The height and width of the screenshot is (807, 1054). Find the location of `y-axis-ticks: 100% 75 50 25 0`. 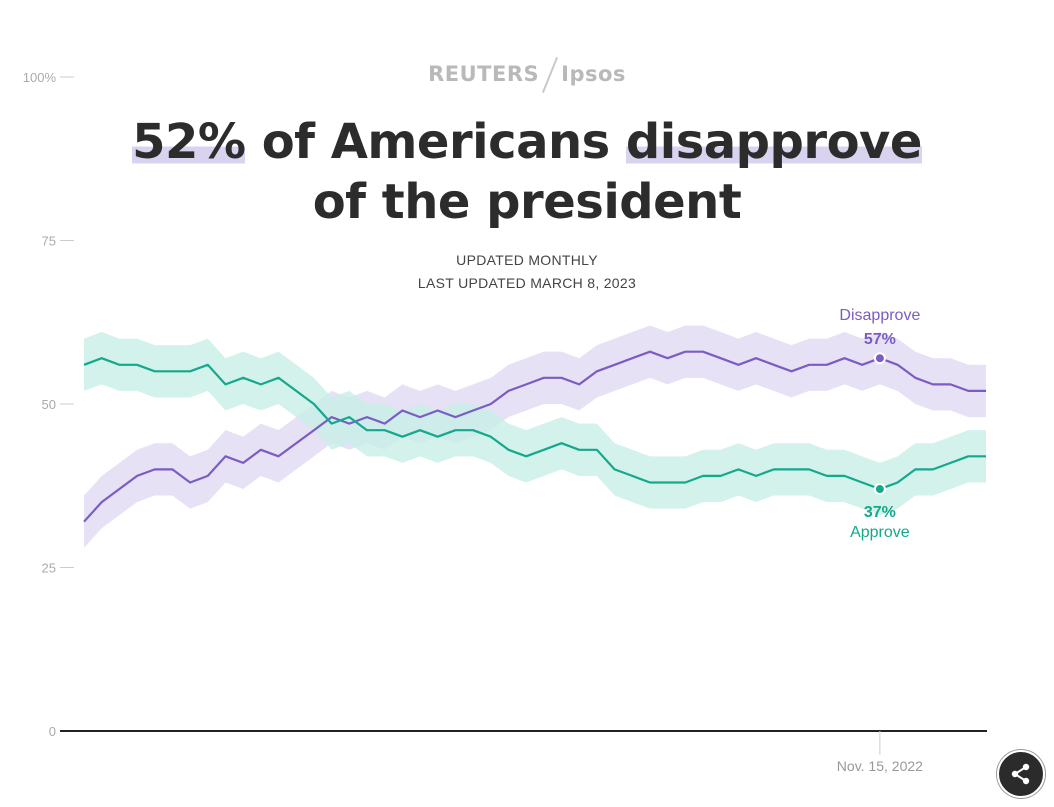

y-axis-ticks: 100% 75 50 25 0 is located at coordinates (48, 404).